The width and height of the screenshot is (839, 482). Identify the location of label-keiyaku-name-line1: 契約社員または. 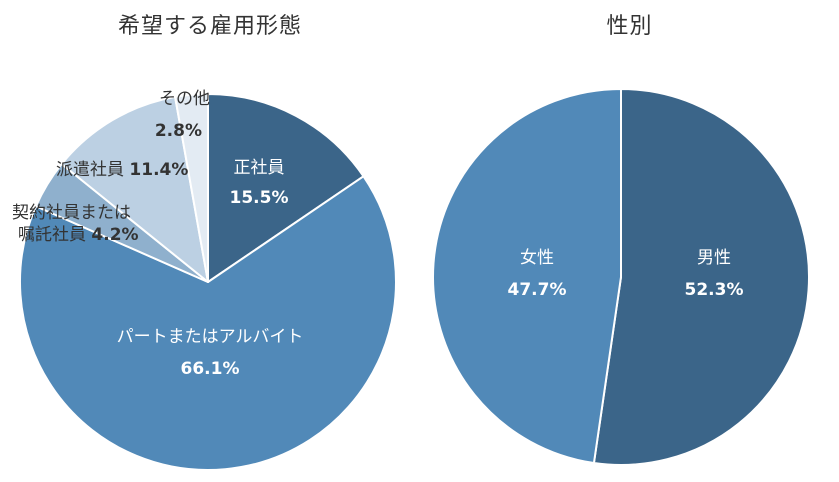
(71, 213).